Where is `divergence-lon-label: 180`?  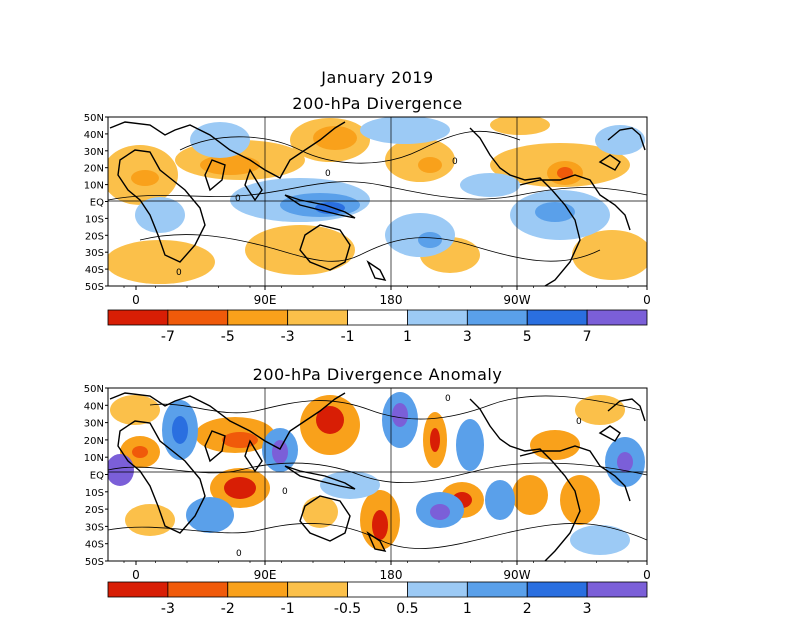
divergence-lon-label: 180 is located at coordinates (391, 300).